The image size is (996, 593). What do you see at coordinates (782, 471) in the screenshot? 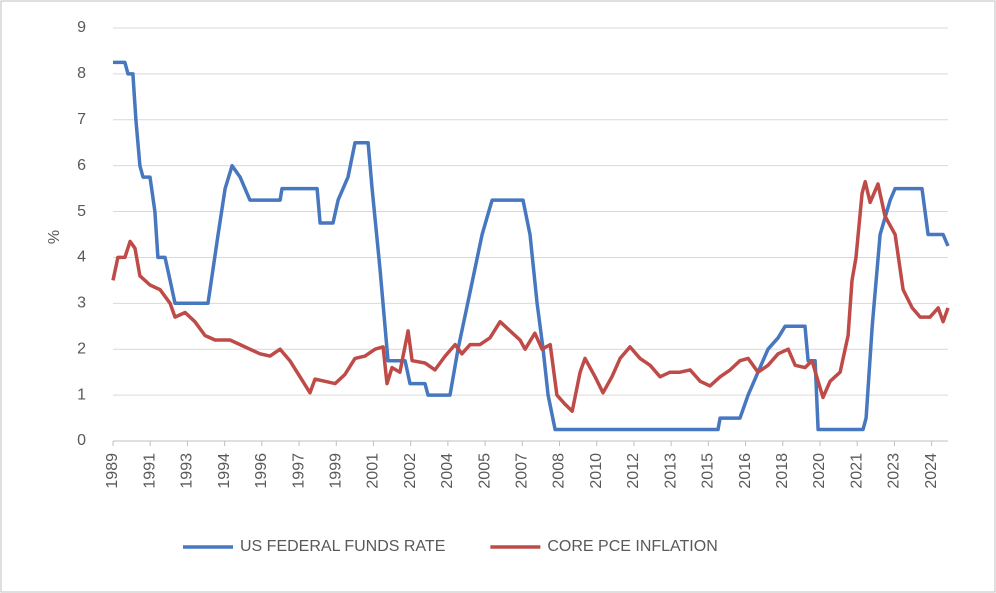
I see `x-tick-label: 2018` at bounding box center [782, 471].